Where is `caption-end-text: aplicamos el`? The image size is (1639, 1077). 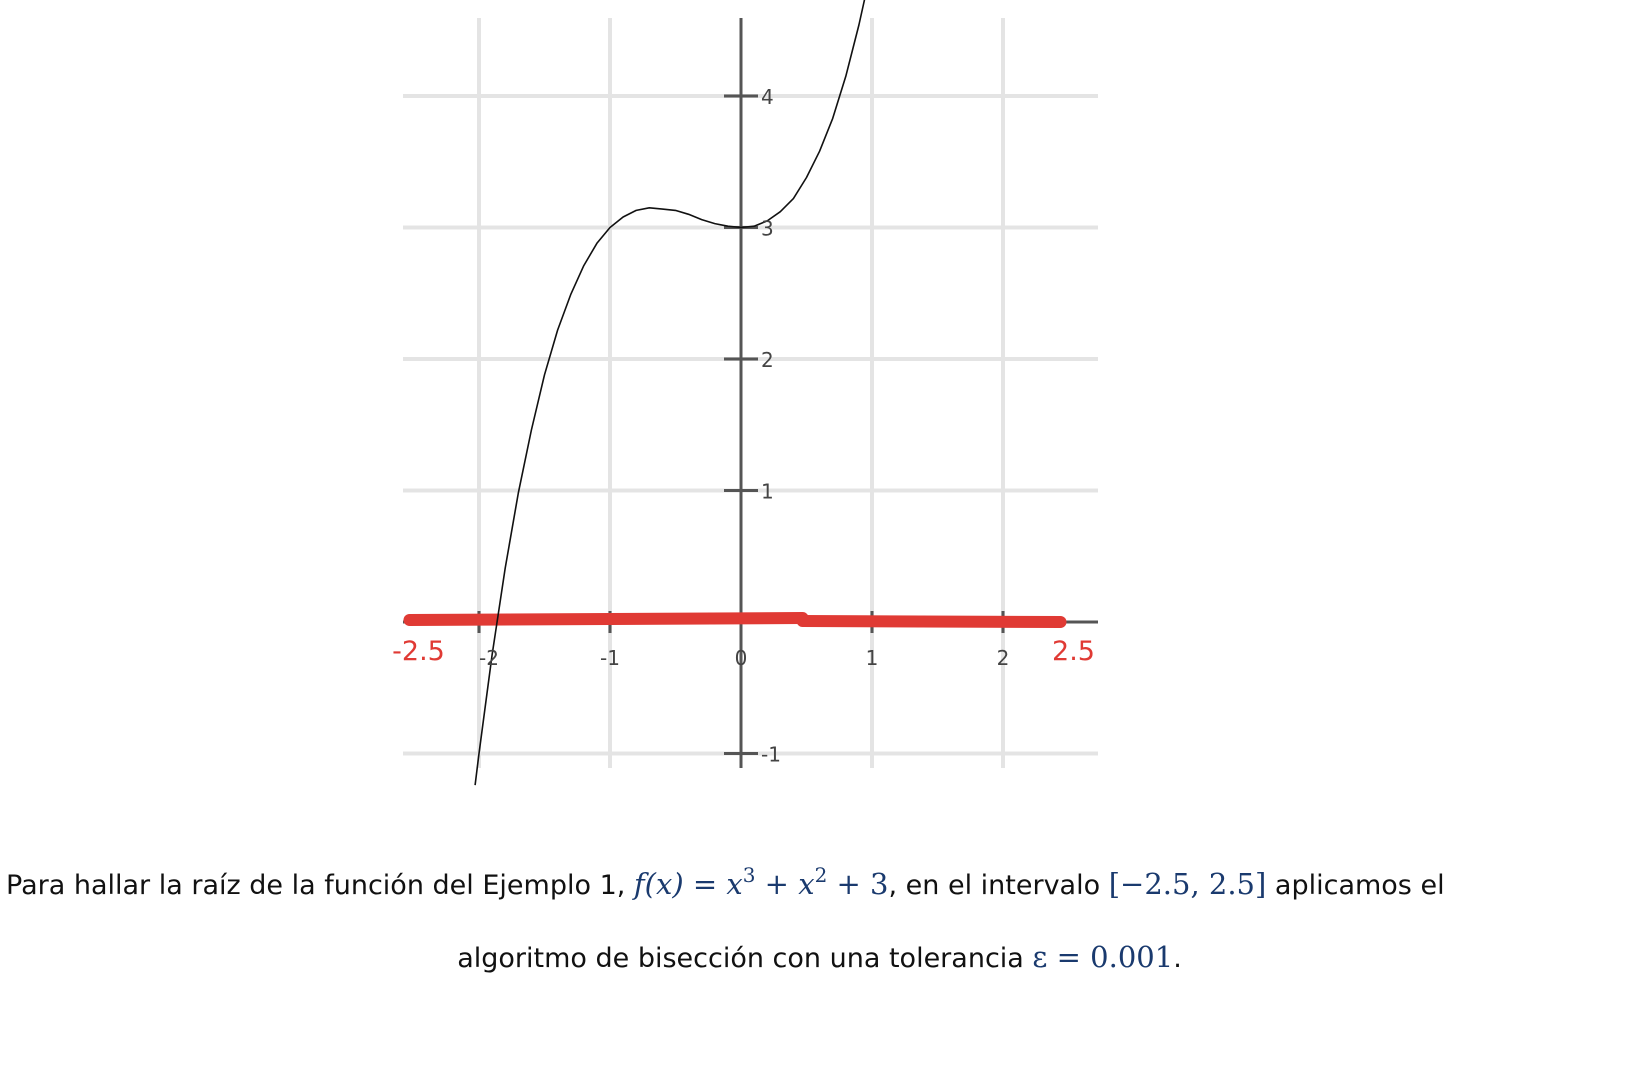
caption-end-text: aplicamos el is located at coordinates (1355, 885).